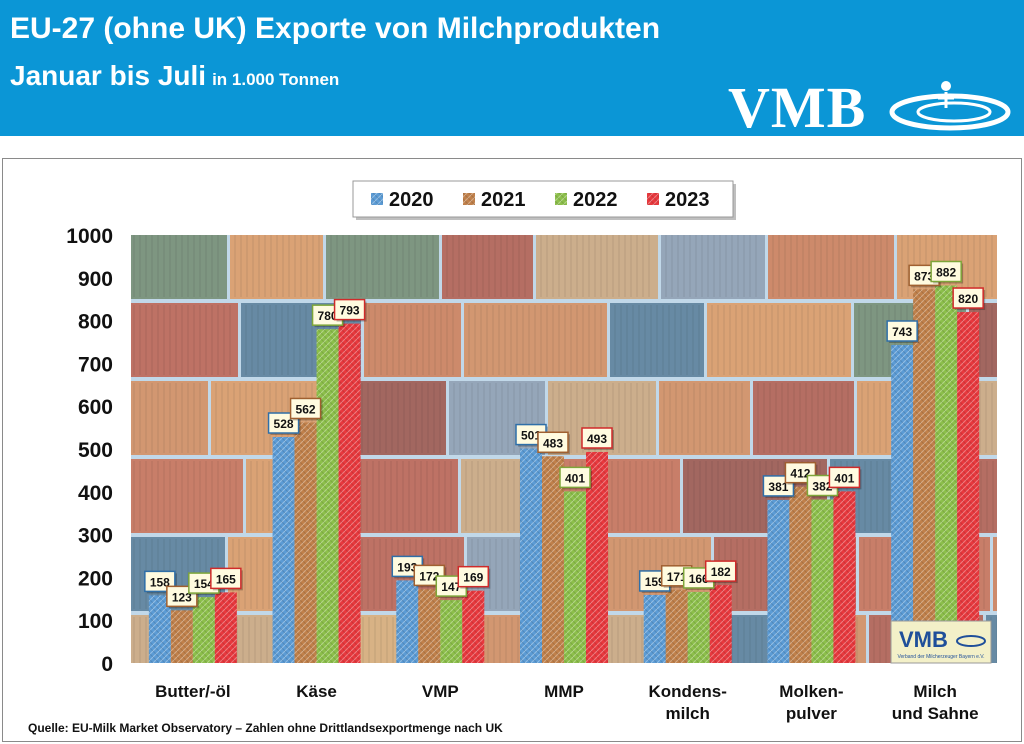 The width and height of the screenshot is (1024, 744). I want to click on svg-text: 147, so click(451, 587).